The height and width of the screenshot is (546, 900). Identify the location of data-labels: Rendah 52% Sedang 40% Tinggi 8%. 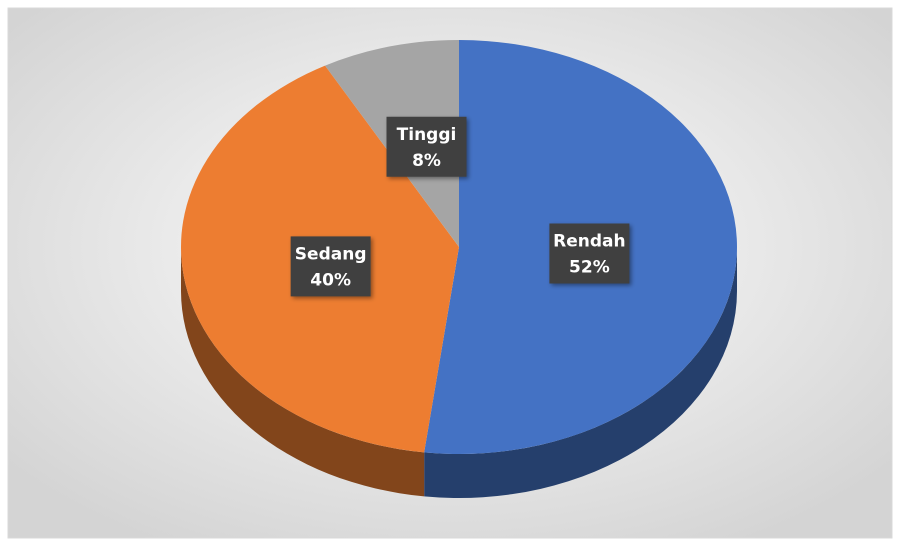
(460, 206).